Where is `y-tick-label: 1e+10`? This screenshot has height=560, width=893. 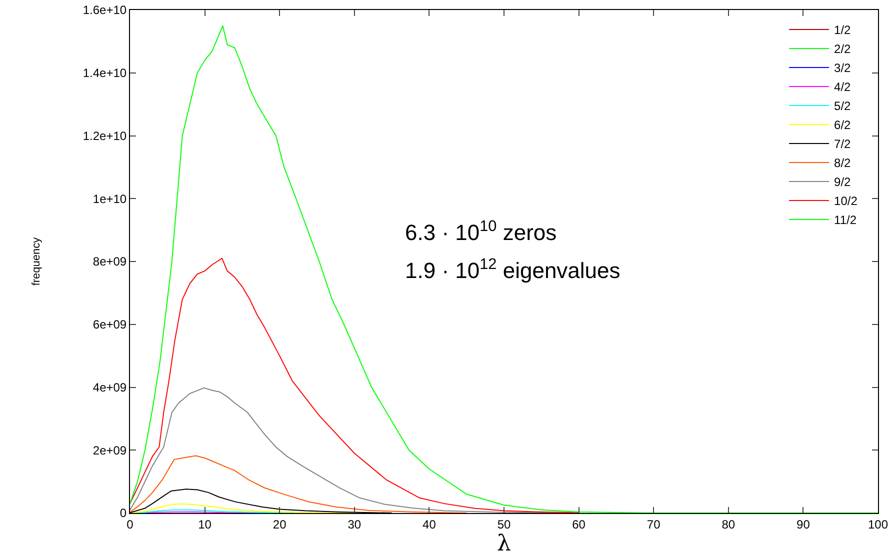
y-tick-label: 1e+10 is located at coordinates (109, 199).